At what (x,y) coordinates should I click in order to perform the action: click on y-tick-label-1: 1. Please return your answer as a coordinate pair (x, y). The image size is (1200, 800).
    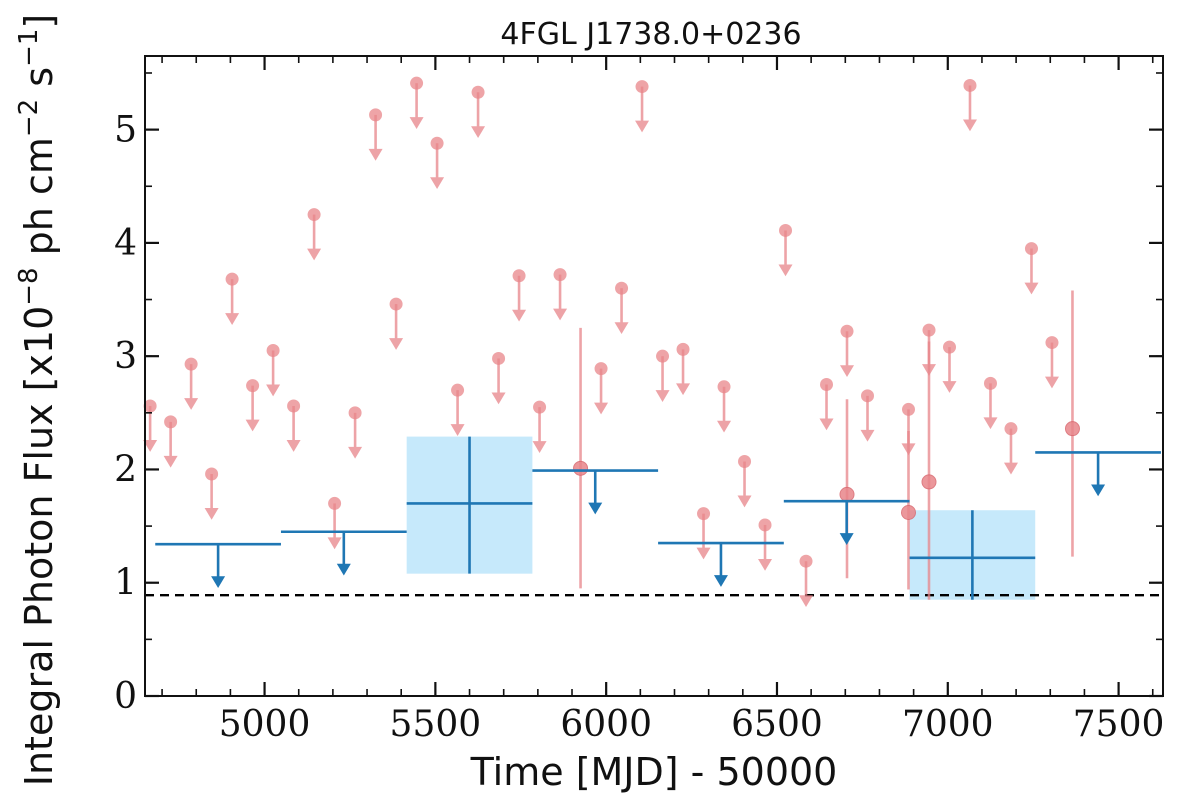
    Looking at the image, I should click on (125, 583).